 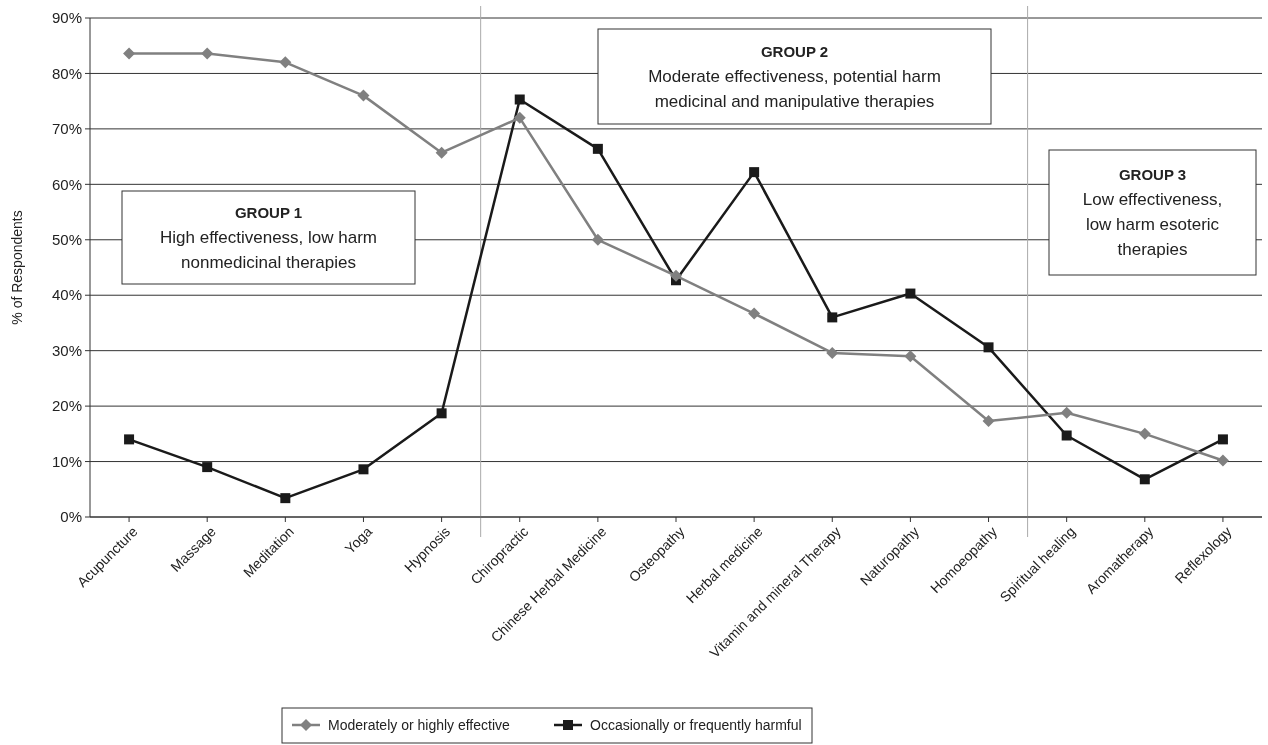 I want to click on y-axis-title: % of Respondents, so click(x=17, y=267).